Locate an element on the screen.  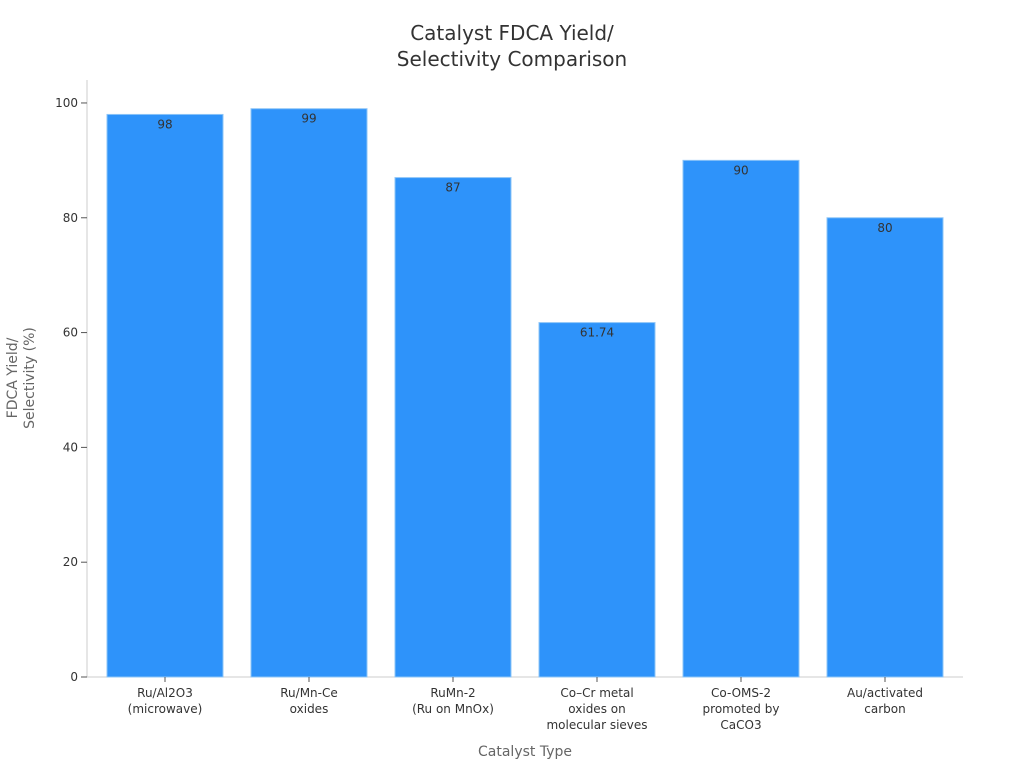
x-tick-label: Ru/Mn-Ce is located at coordinates (309, 693).